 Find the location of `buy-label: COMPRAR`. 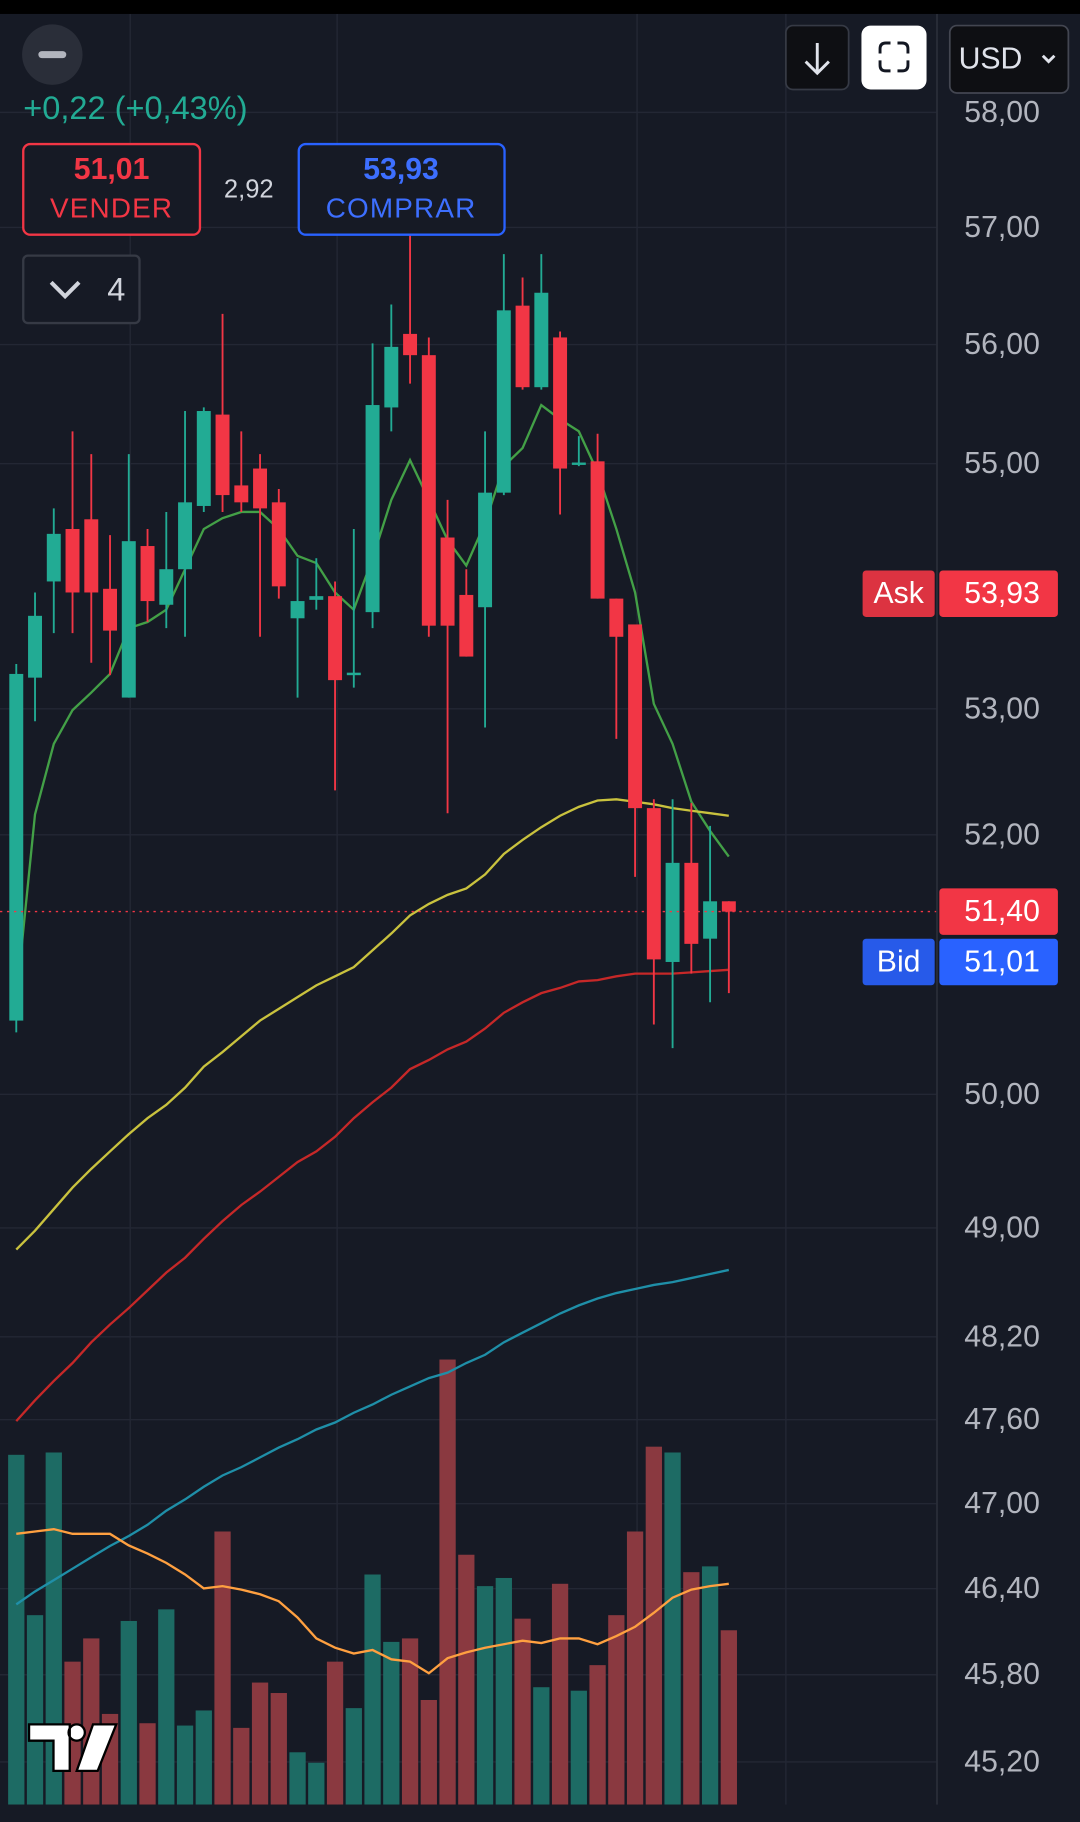

buy-label: COMPRAR is located at coordinates (401, 207).